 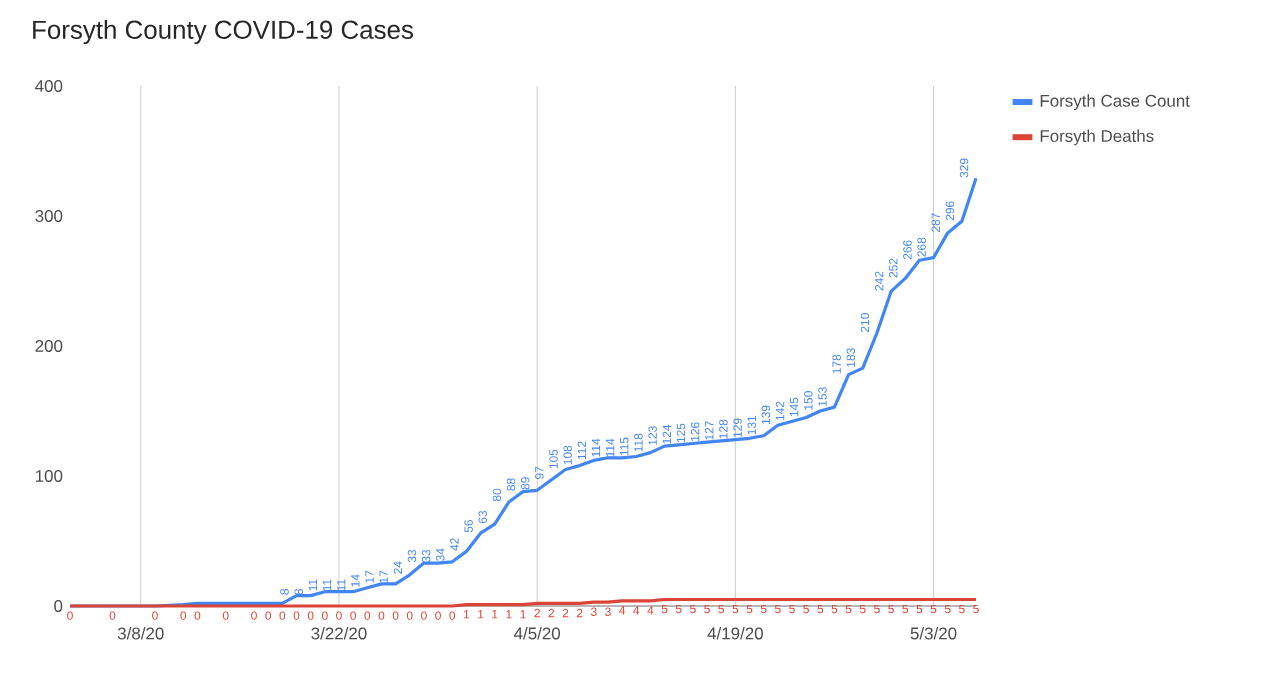 I want to click on chart-title: Forsyth County COVID-19 Cases, so click(x=223, y=32).